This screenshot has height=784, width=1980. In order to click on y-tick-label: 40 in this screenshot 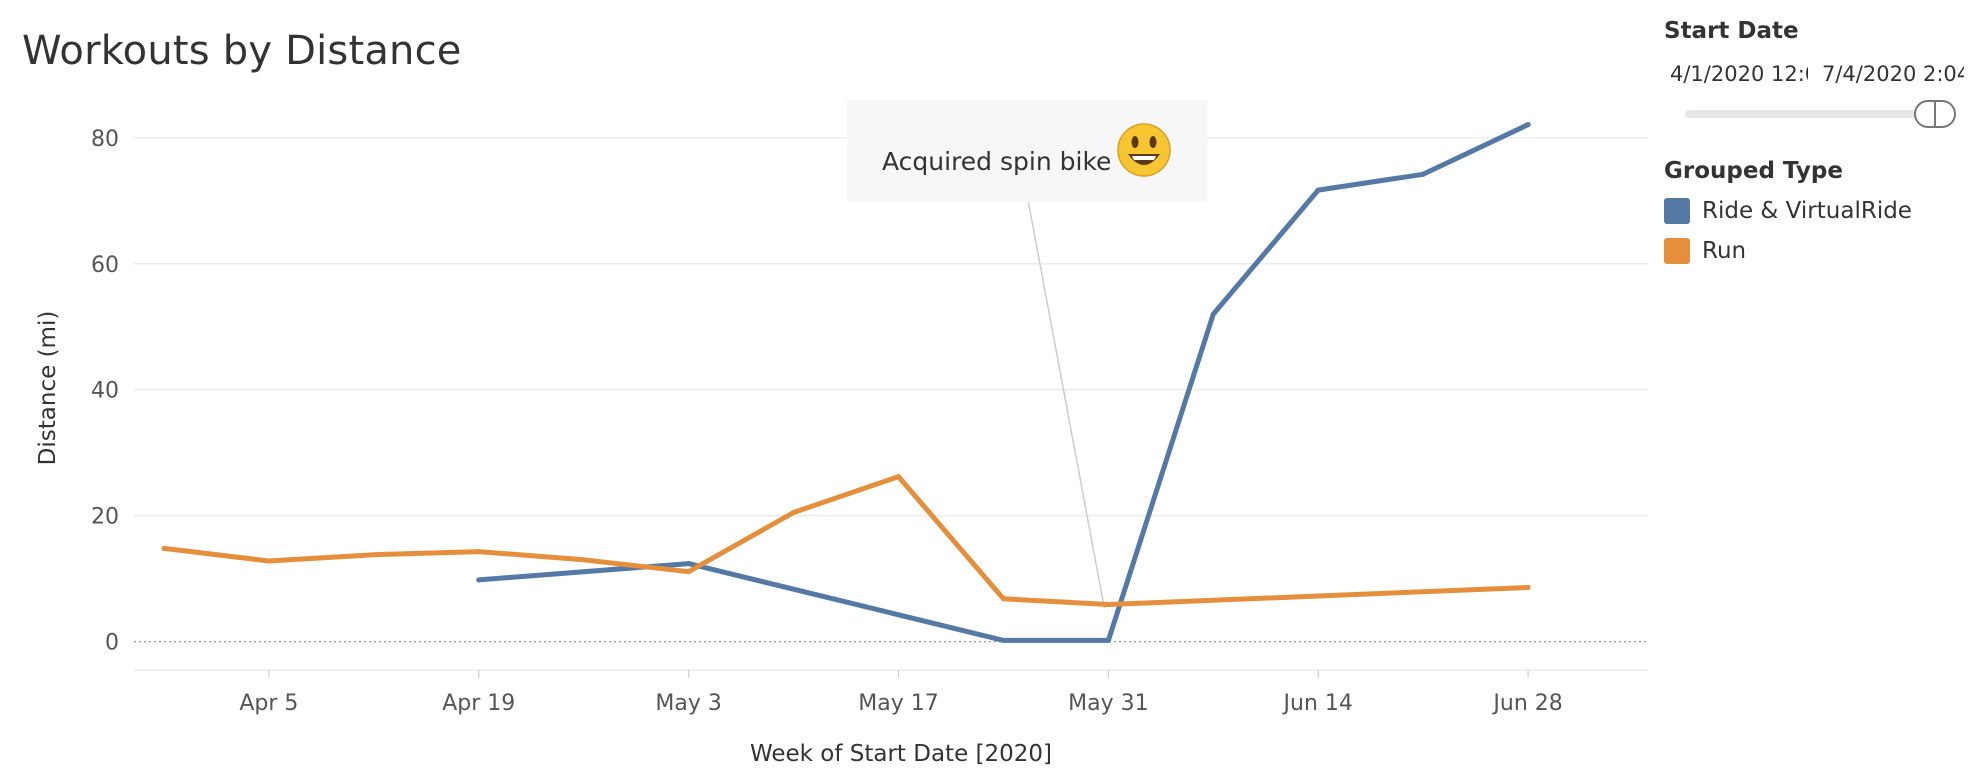, I will do `click(105, 391)`.